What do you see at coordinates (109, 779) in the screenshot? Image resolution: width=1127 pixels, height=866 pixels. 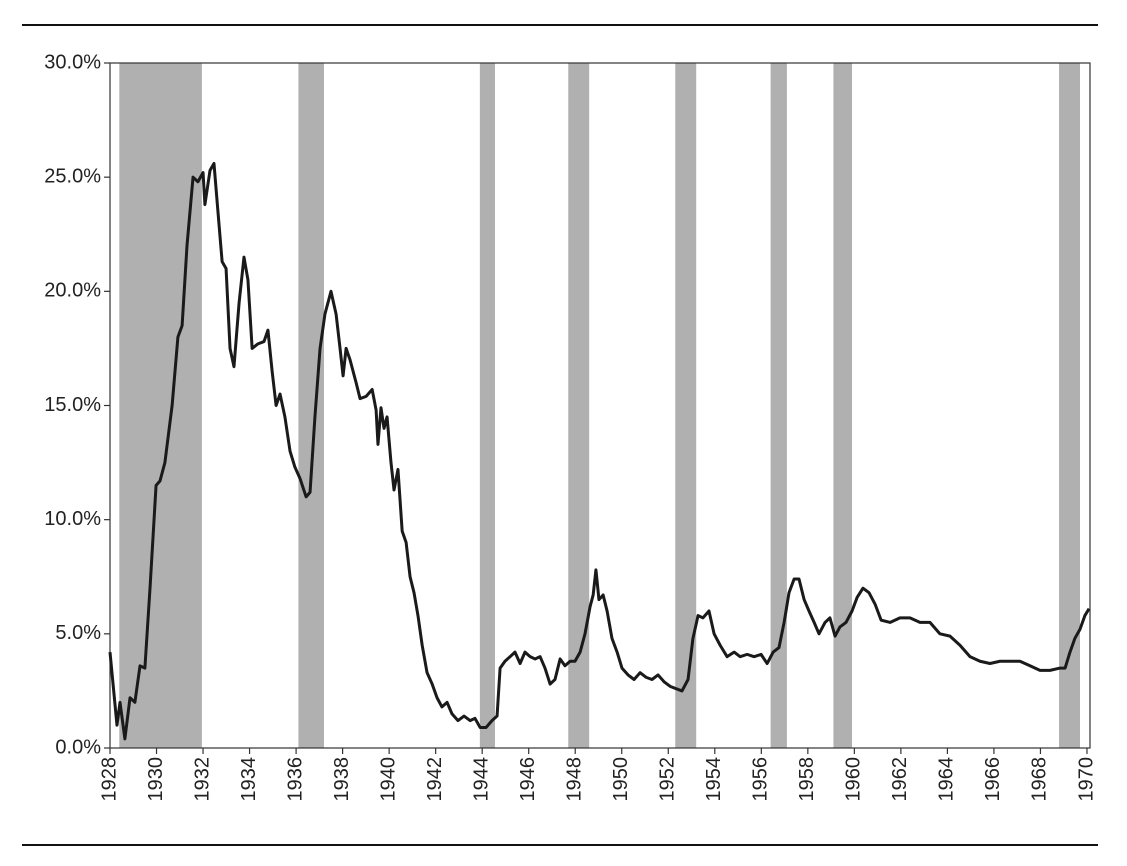 I see `x-tick-label: 1928` at bounding box center [109, 779].